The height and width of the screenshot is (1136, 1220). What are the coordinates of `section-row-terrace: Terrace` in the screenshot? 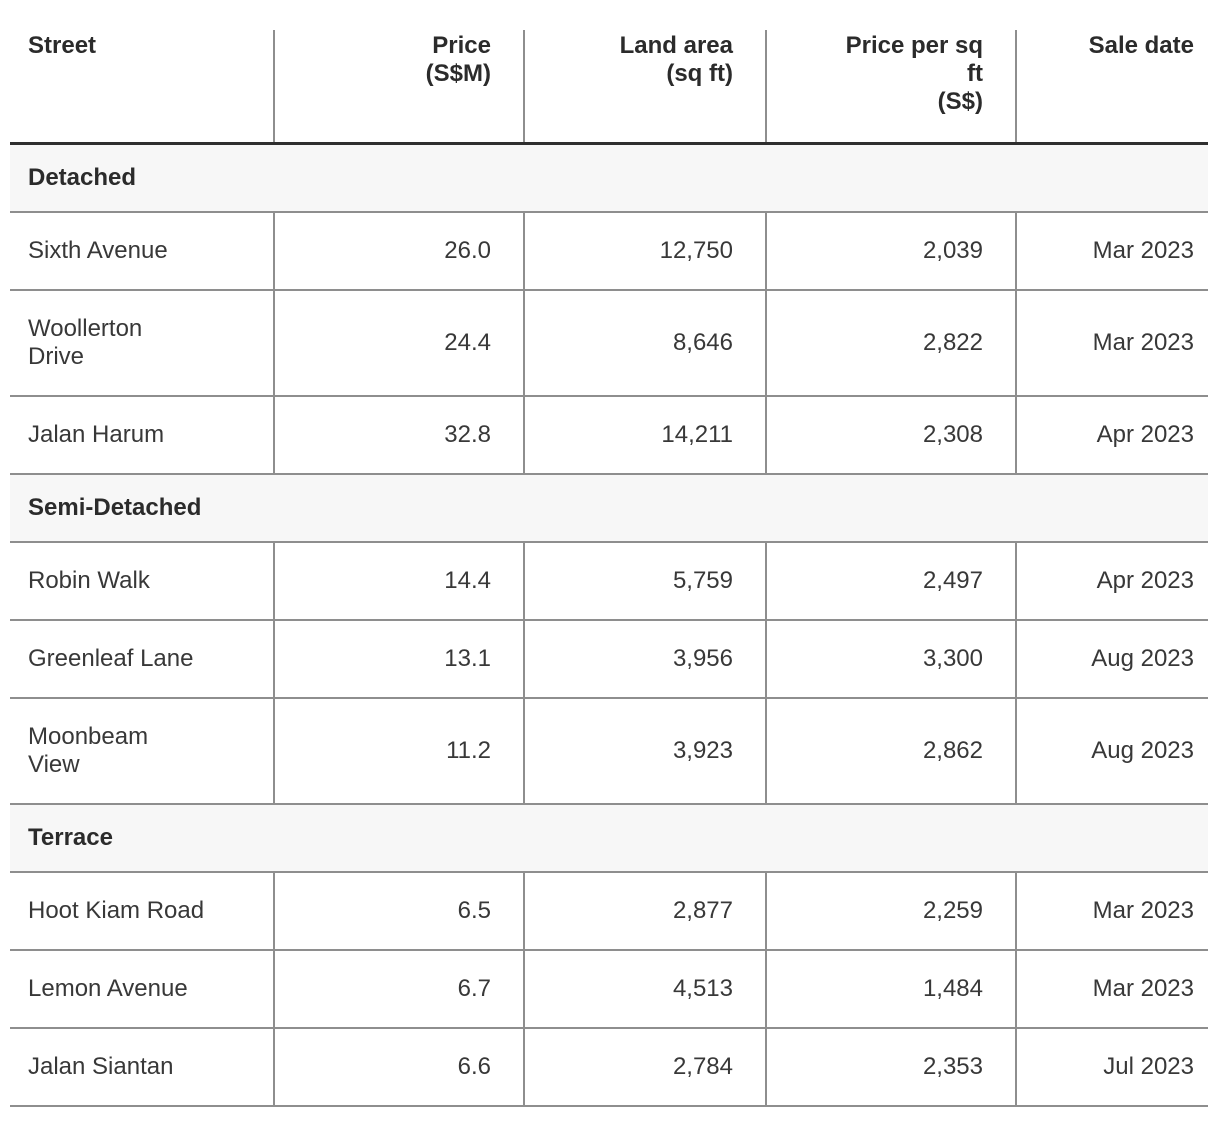 It's located at (609, 838).